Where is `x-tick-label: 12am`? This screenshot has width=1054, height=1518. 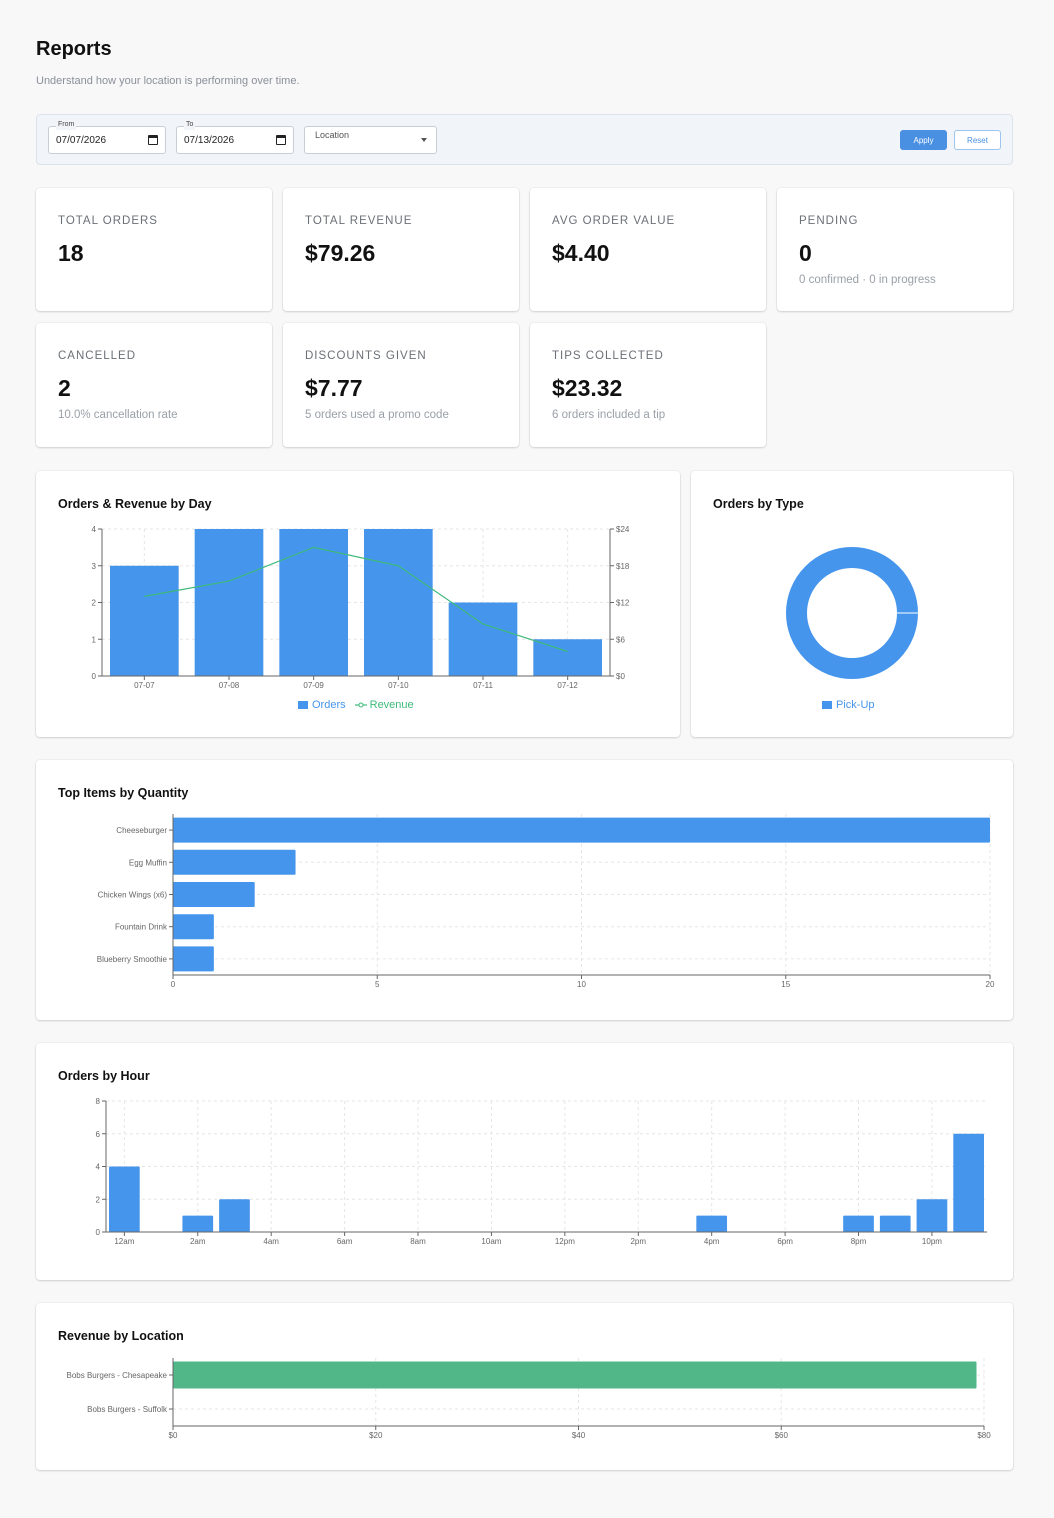 x-tick-label: 12am is located at coordinates (124, 1241).